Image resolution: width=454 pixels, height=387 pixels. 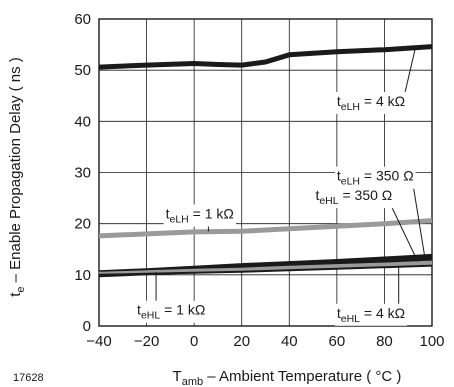 What do you see at coordinates (82, 275) in the screenshot?
I see `y-tick-label: 10` at bounding box center [82, 275].